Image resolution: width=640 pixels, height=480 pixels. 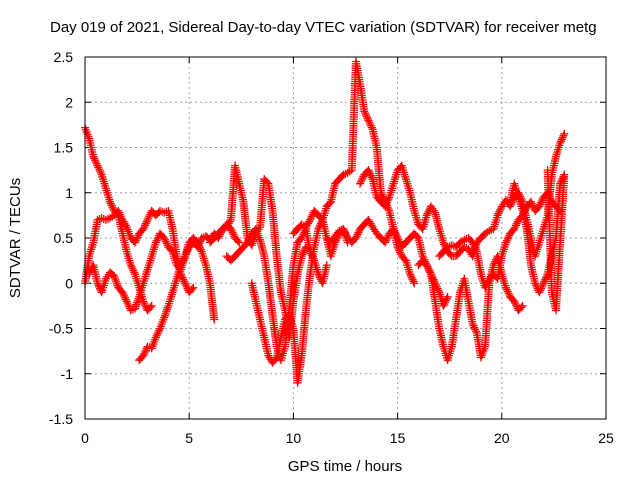 I want to click on y-tick-label: 2, so click(x=69, y=102).